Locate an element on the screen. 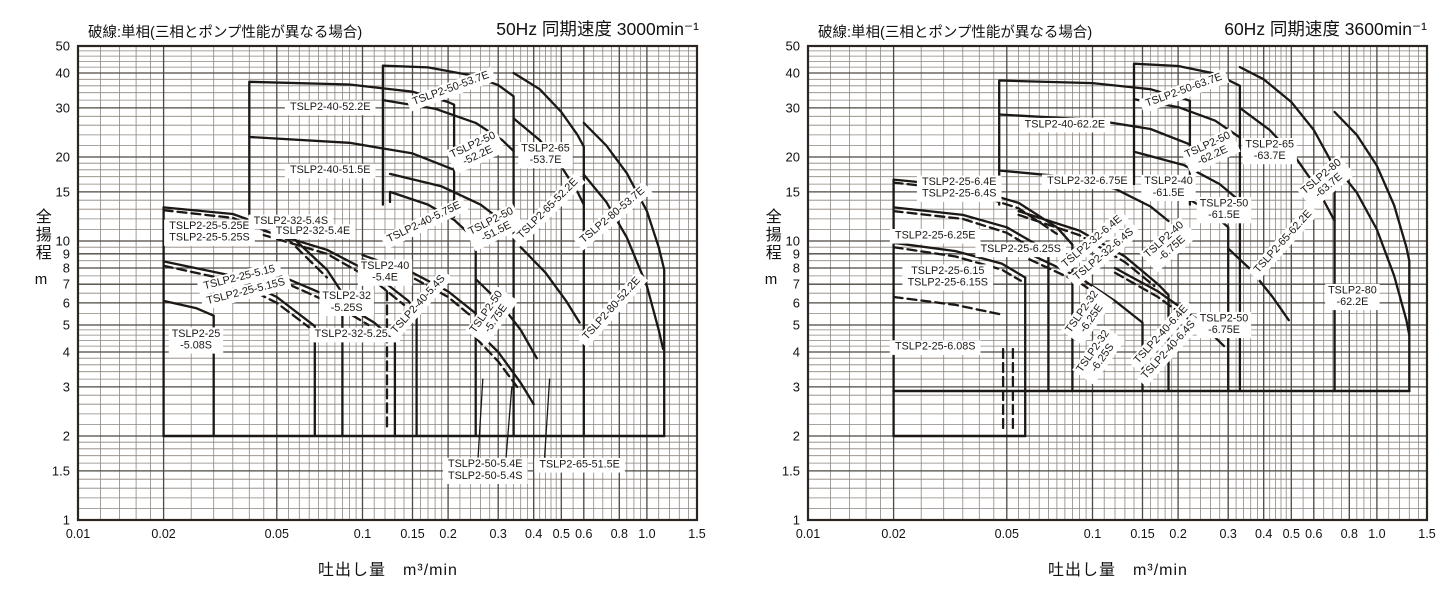  chart-60hz-dashed-line-note: 破線:単相(三相とポンプ性能が異なる場合) is located at coordinates (955, 33).